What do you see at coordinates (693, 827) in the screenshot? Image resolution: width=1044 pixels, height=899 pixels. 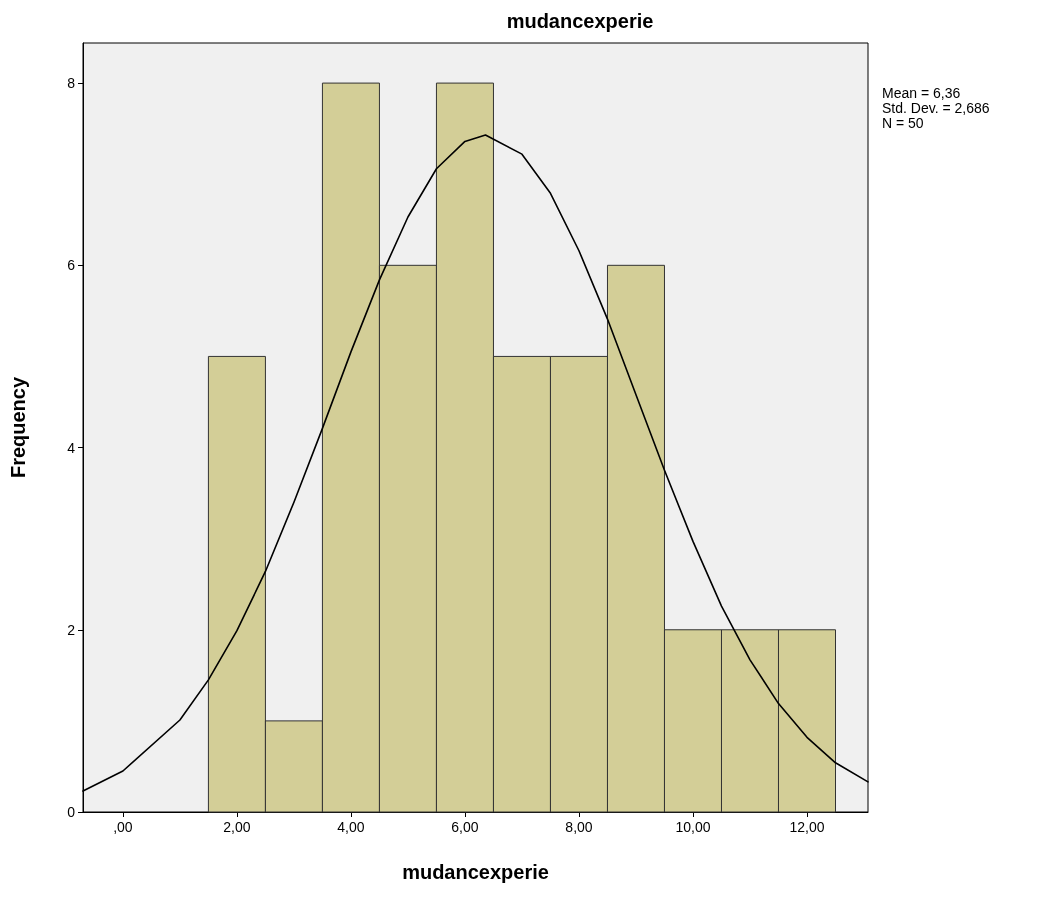 I see `x-tick-label: 10,00` at bounding box center [693, 827].